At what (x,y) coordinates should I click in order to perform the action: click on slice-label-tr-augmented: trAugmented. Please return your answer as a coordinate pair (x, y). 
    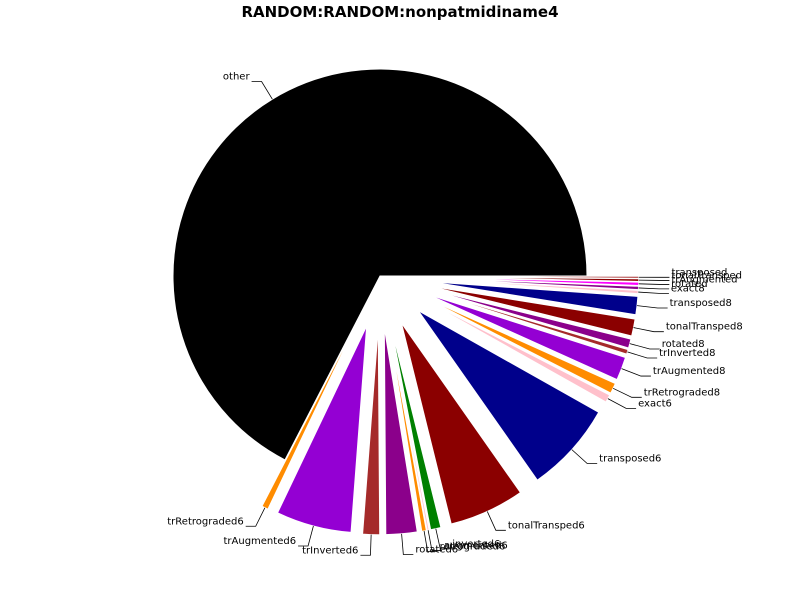
    Looking at the image, I should click on (704, 279).